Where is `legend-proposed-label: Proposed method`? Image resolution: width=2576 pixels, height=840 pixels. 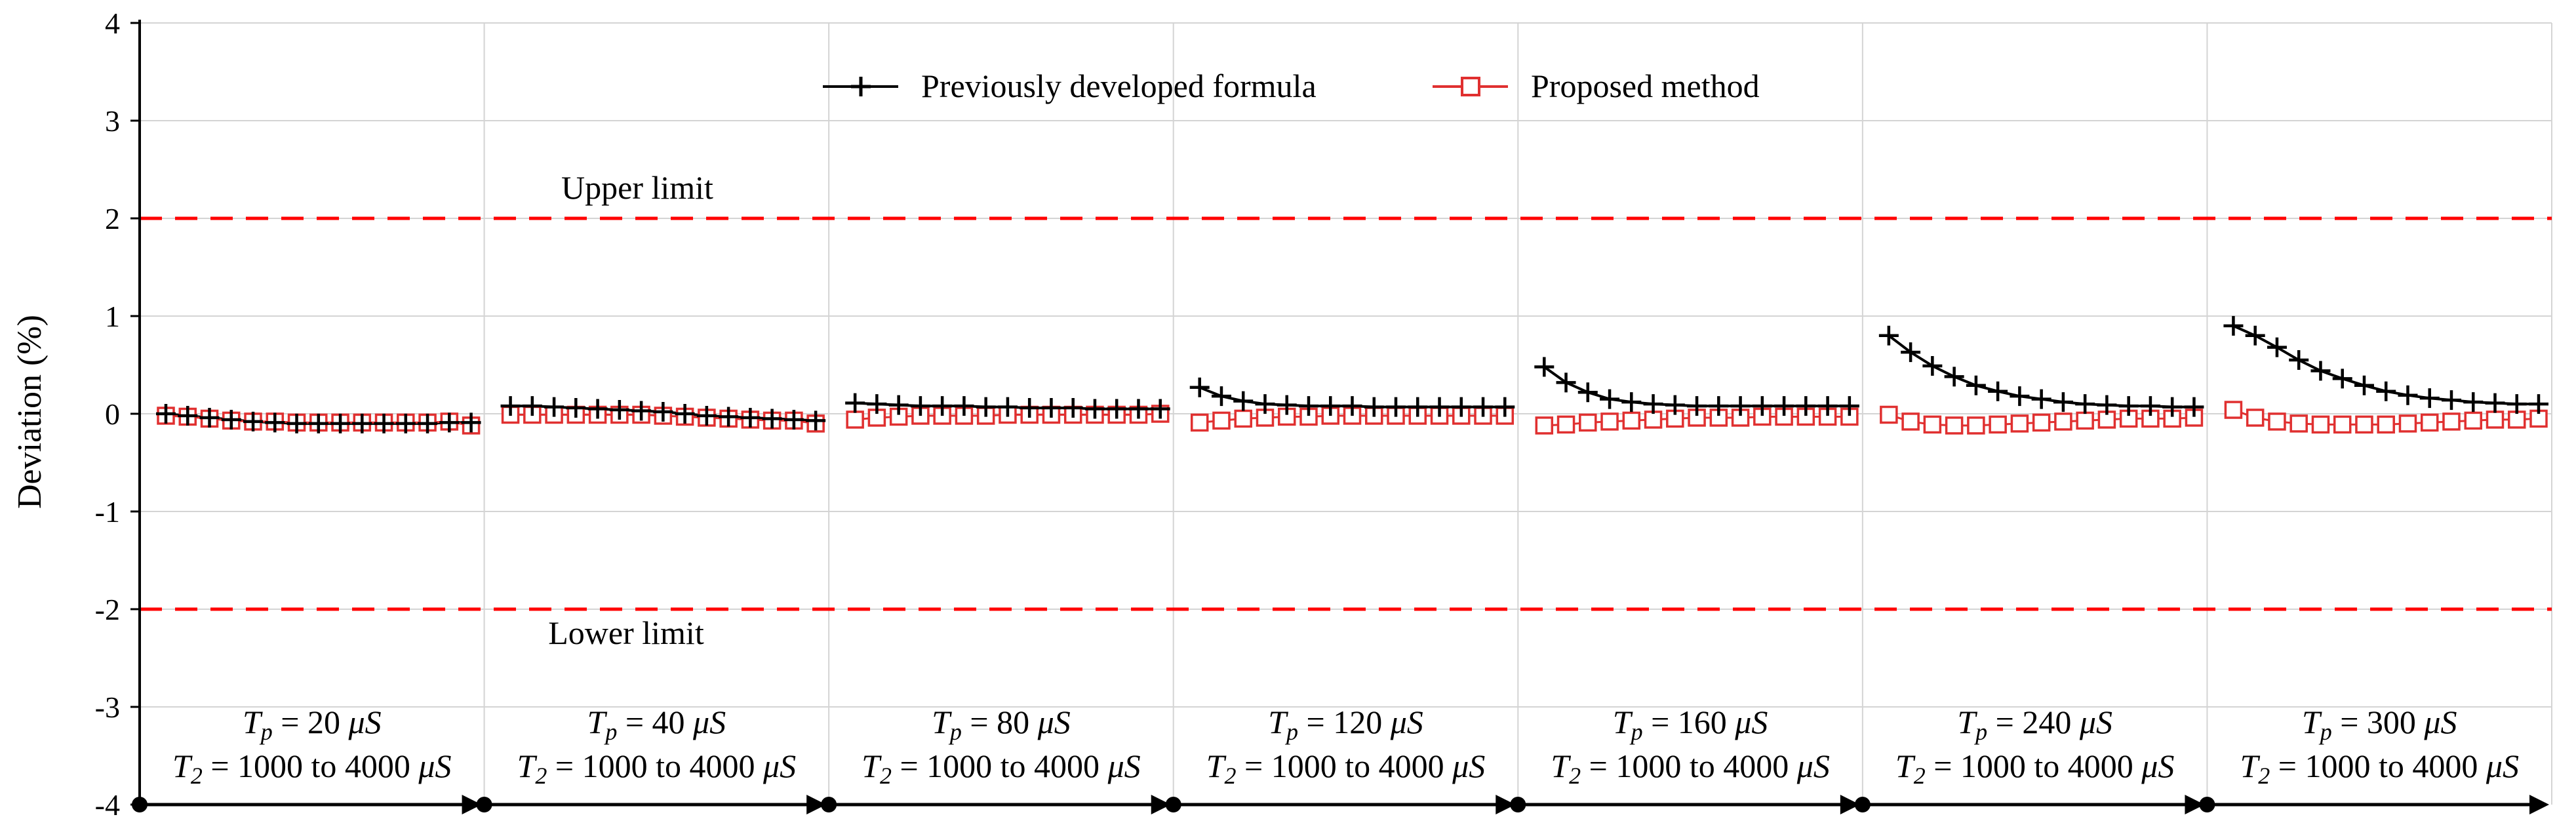 legend-proposed-label: Proposed method is located at coordinates (1645, 86).